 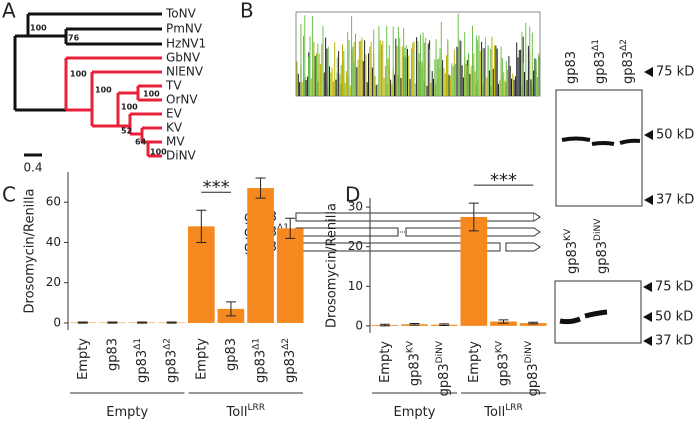 I want to click on y-tick-label: 10, so click(x=355, y=286).